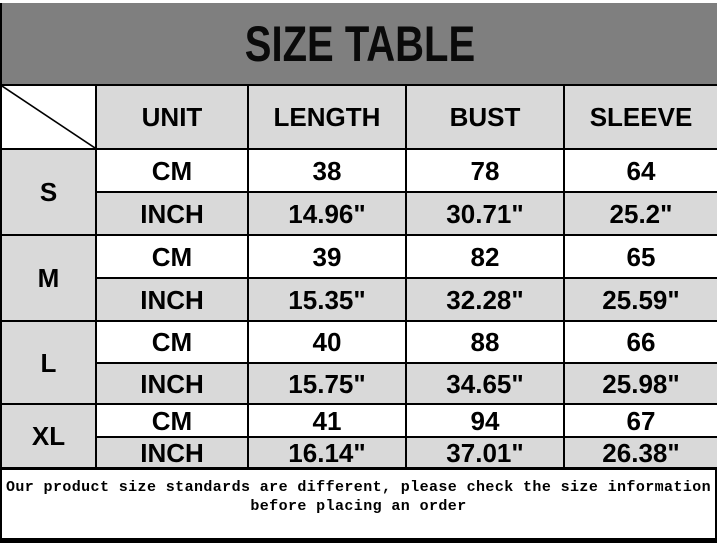 The width and height of the screenshot is (717, 559). I want to click on size-label-s: S, so click(48, 192).